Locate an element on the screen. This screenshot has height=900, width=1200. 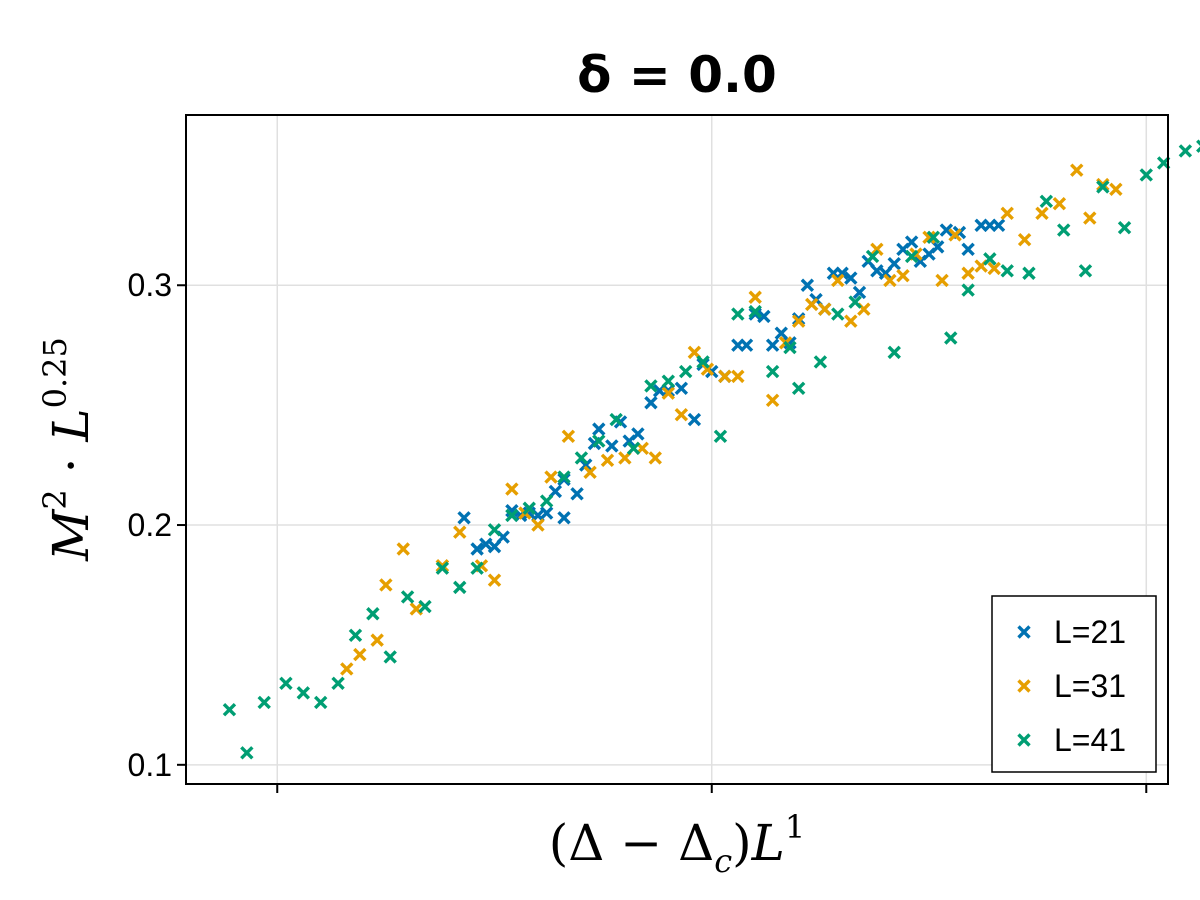
y-tick-label-0: 0.1 is located at coordinates (150, 765).